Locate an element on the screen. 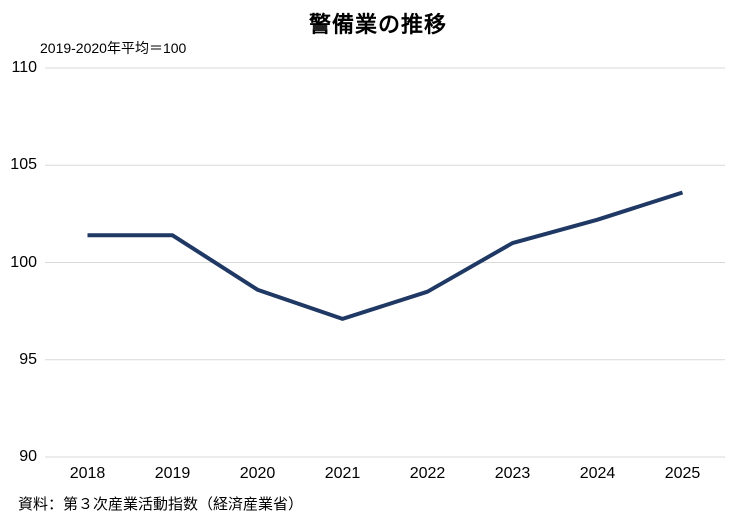 This screenshot has width=756, height=529. y-tick-label: 100 is located at coordinates (23, 262).